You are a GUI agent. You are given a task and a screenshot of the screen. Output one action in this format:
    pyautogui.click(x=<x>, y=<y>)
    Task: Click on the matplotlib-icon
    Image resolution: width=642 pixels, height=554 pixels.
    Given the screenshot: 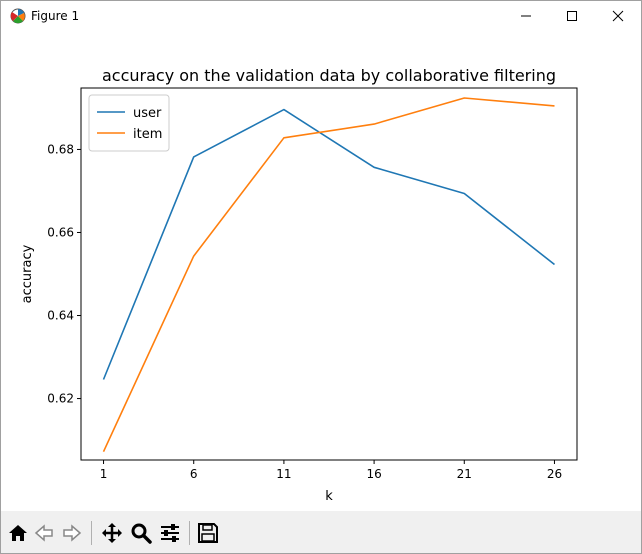 What is the action you would take?
    pyautogui.click(x=18, y=16)
    